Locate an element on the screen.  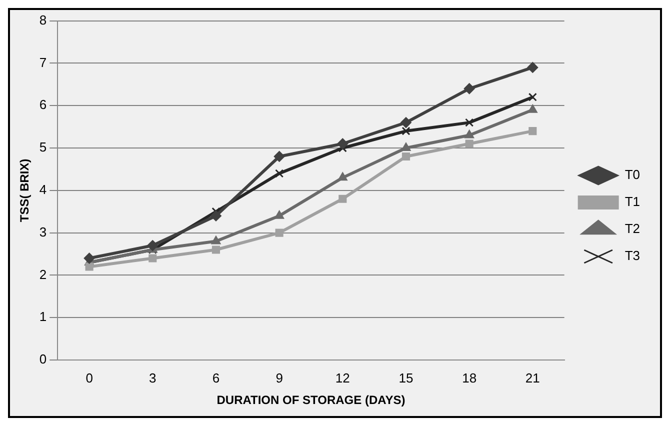
x-axis-title: DURATION OF STORAGE (DAYS) is located at coordinates (311, 400).